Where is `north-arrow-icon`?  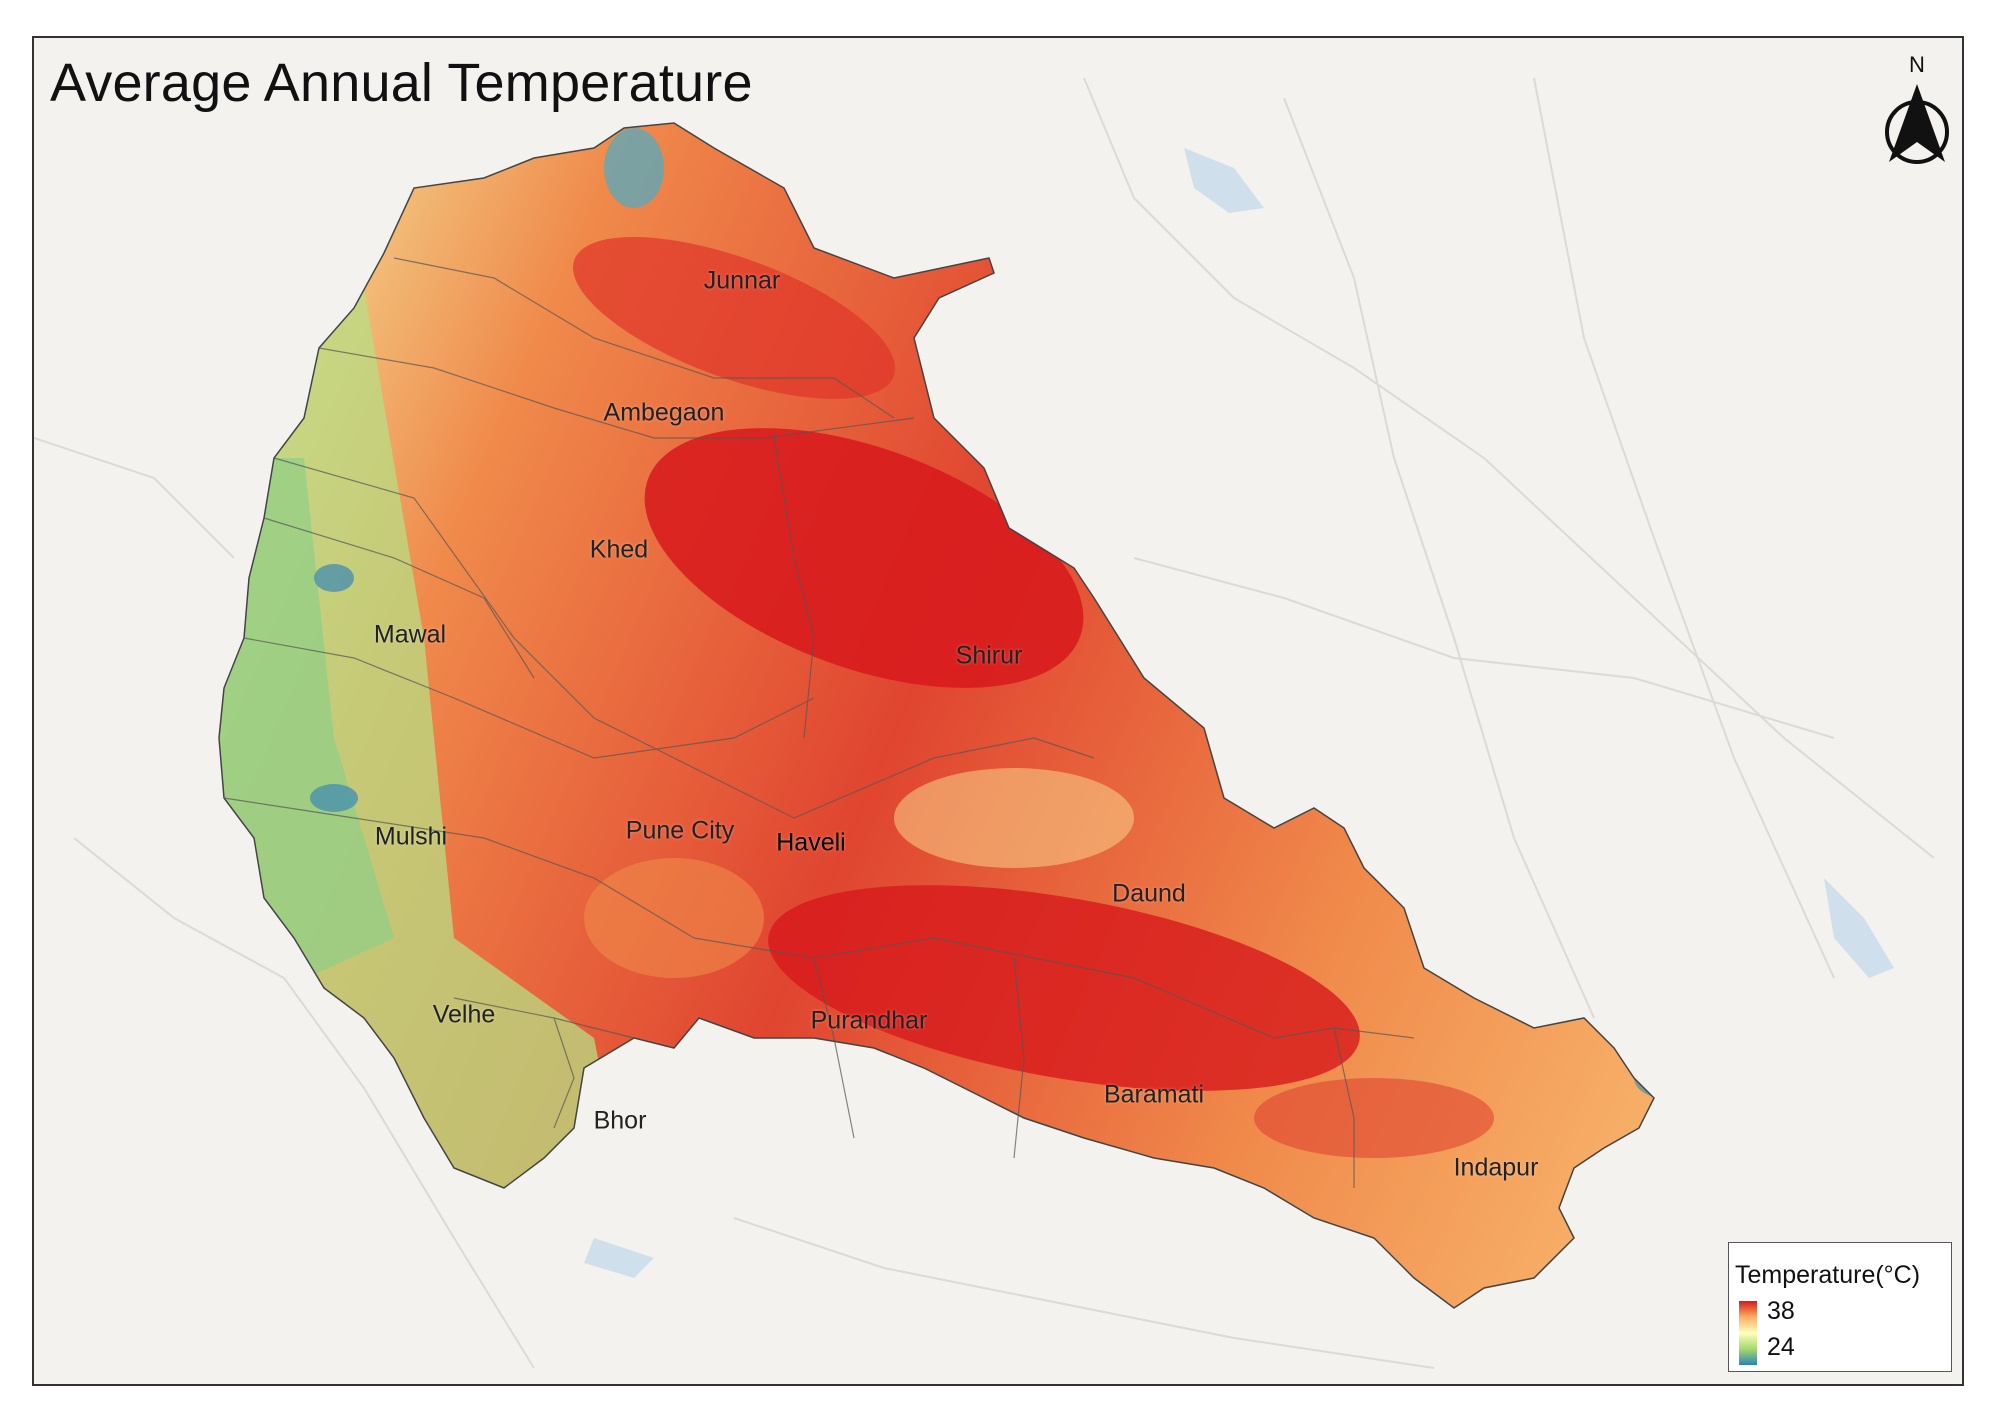
north-arrow-icon is located at coordinates (1917, 124).